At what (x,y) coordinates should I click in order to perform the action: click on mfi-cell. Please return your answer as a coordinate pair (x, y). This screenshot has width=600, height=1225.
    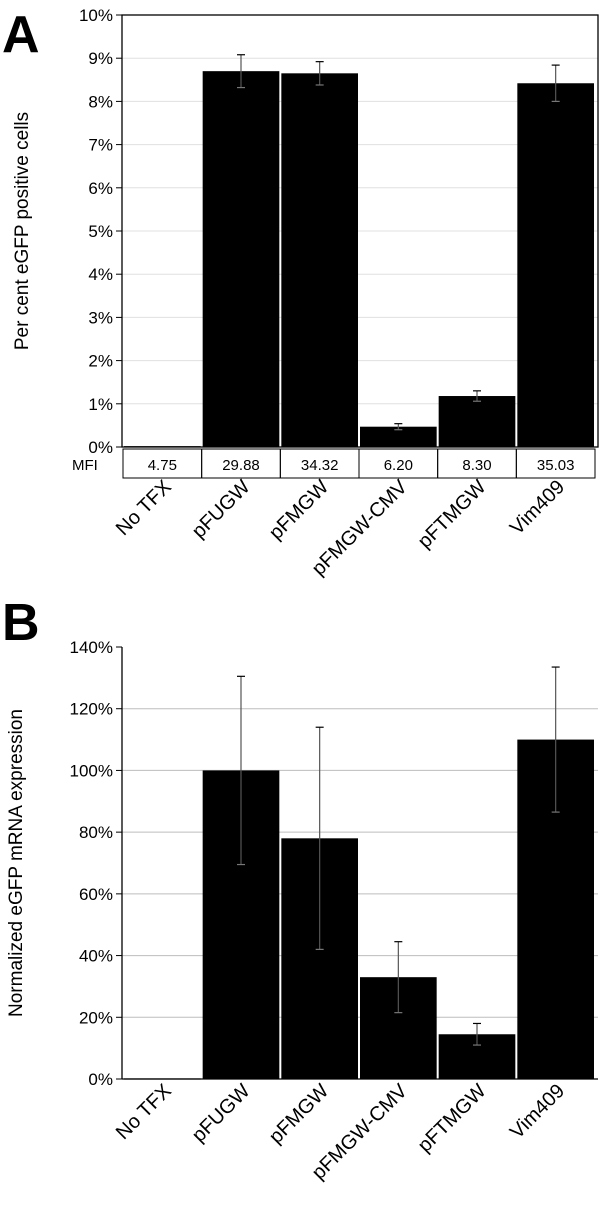
    Looking at the image, I should click on (555, 463).